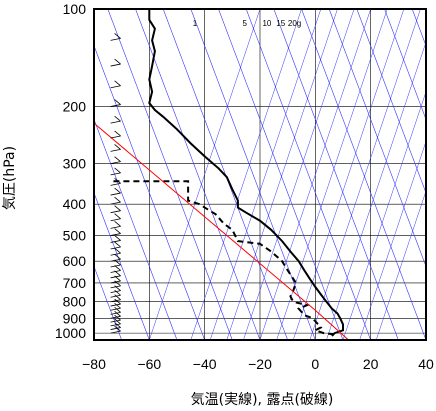 This screenshot has height=411, width=436. What do you see at coordinates (75, 164) in the screenshot?
I see `y-tick-label: 300` at bounding box center [75, 164].